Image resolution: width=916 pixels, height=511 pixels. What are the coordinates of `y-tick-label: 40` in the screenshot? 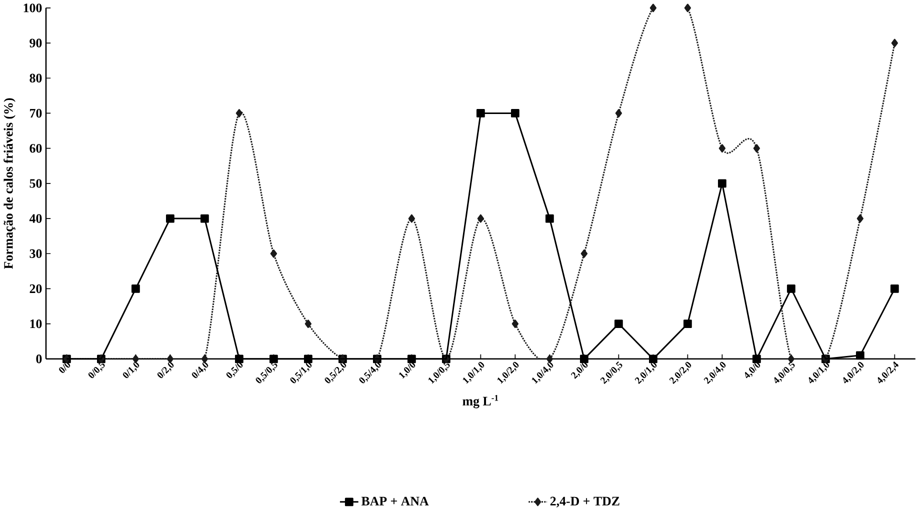 It's located at (35, 218).